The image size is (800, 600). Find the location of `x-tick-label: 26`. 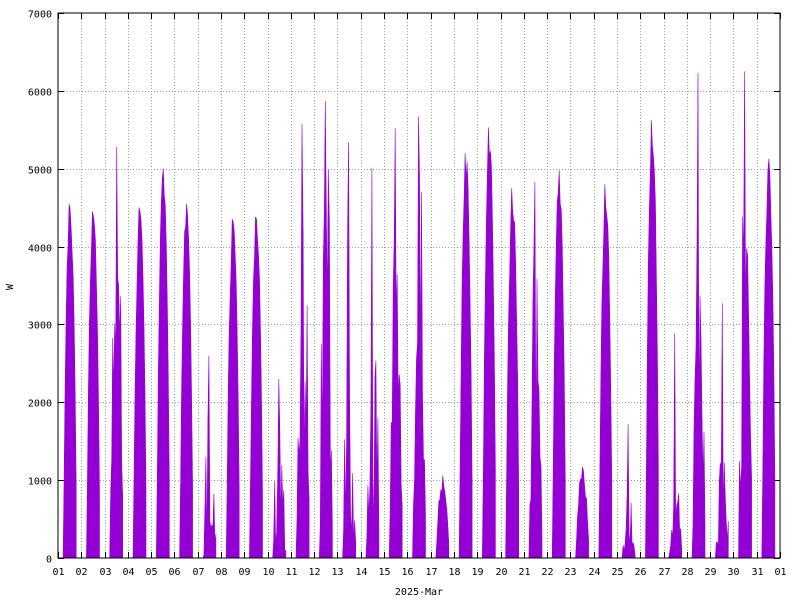

x-tick-label: 26 is located at coordinates (640, 572).